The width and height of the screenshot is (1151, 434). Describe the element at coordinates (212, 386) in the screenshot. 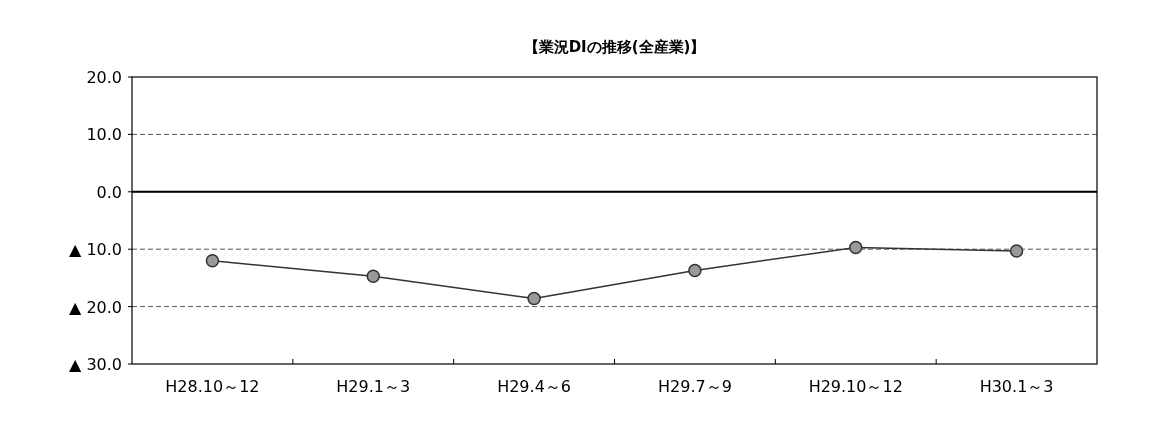

I see `x-tick-label: H28.10～12` at that location.